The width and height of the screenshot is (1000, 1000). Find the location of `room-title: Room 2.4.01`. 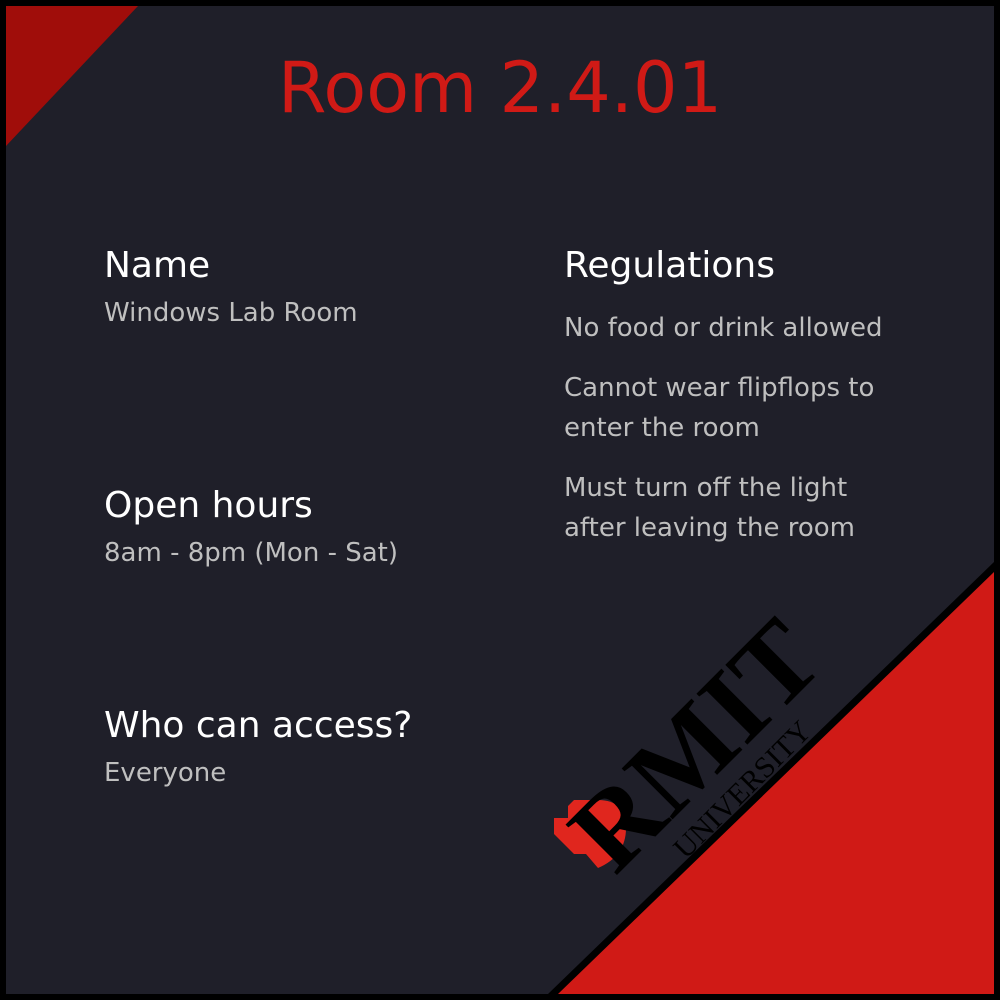

room-title: Room 2.4.01 is located at coordinates (500, 88).